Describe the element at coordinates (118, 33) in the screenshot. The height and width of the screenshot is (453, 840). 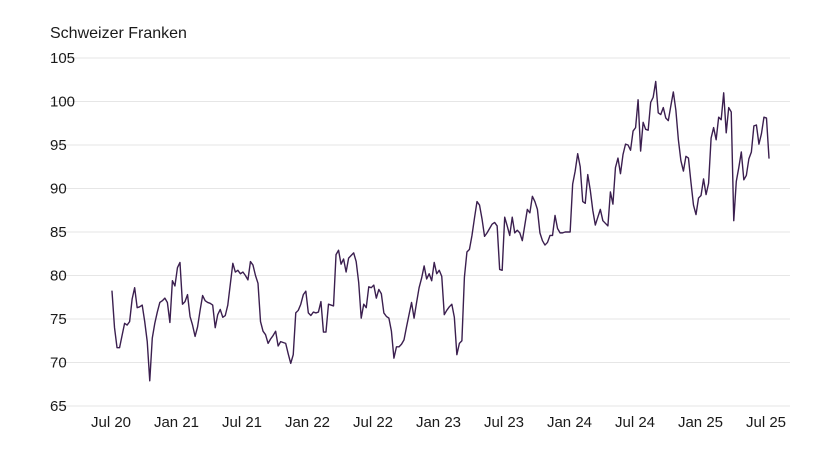
I see `unit-label: Schweizer Franken` at that location.